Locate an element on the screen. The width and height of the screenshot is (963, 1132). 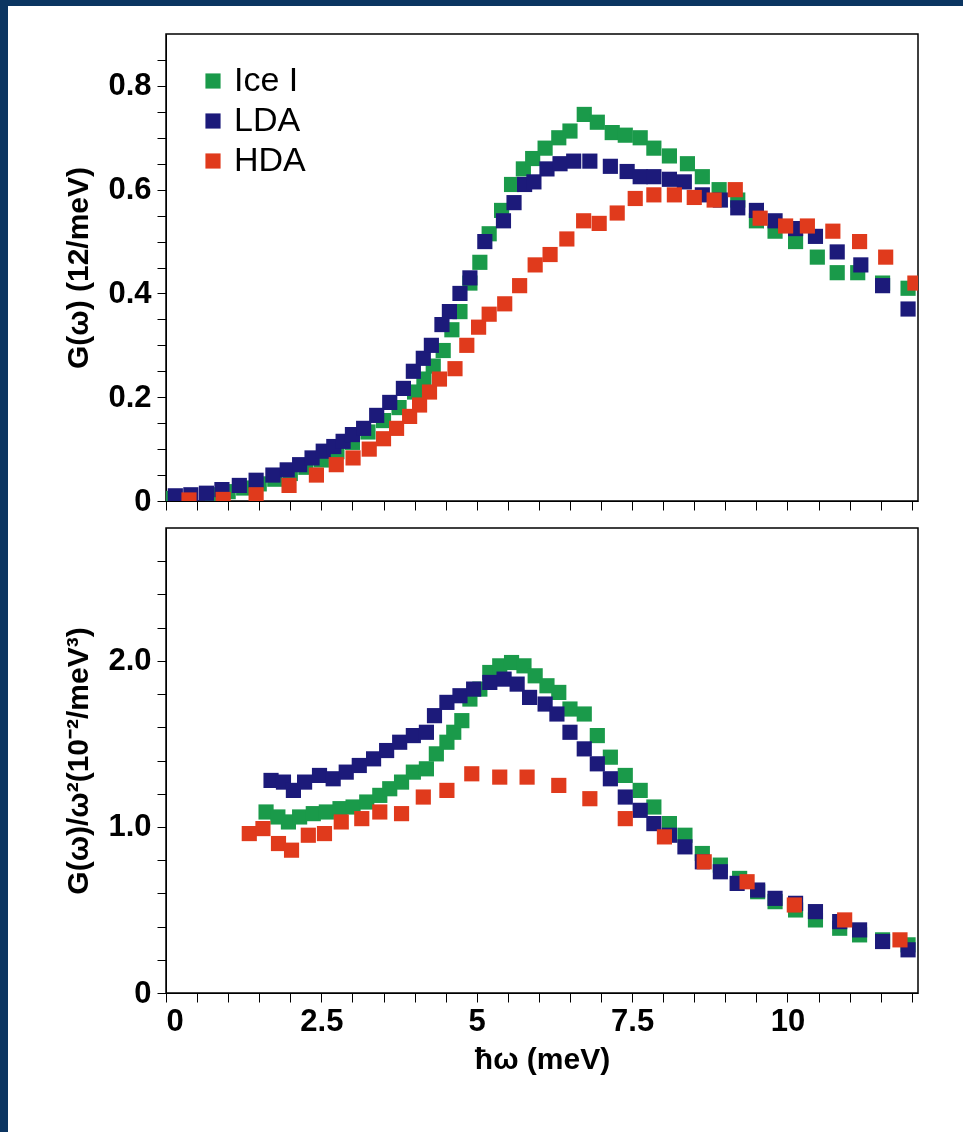
x-tick-label: 5 is located at coordinates (477, 1020).